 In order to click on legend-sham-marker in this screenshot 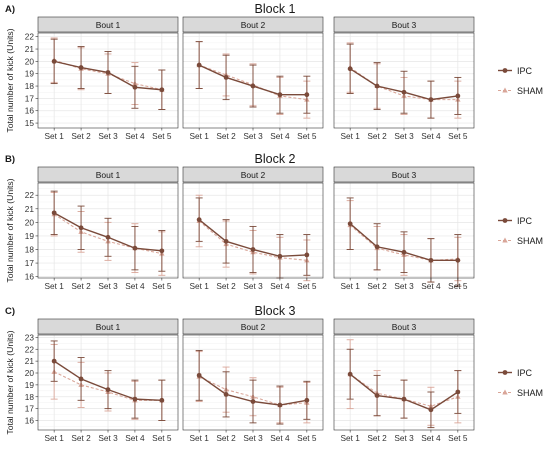, I will do `click(505, 392)`.